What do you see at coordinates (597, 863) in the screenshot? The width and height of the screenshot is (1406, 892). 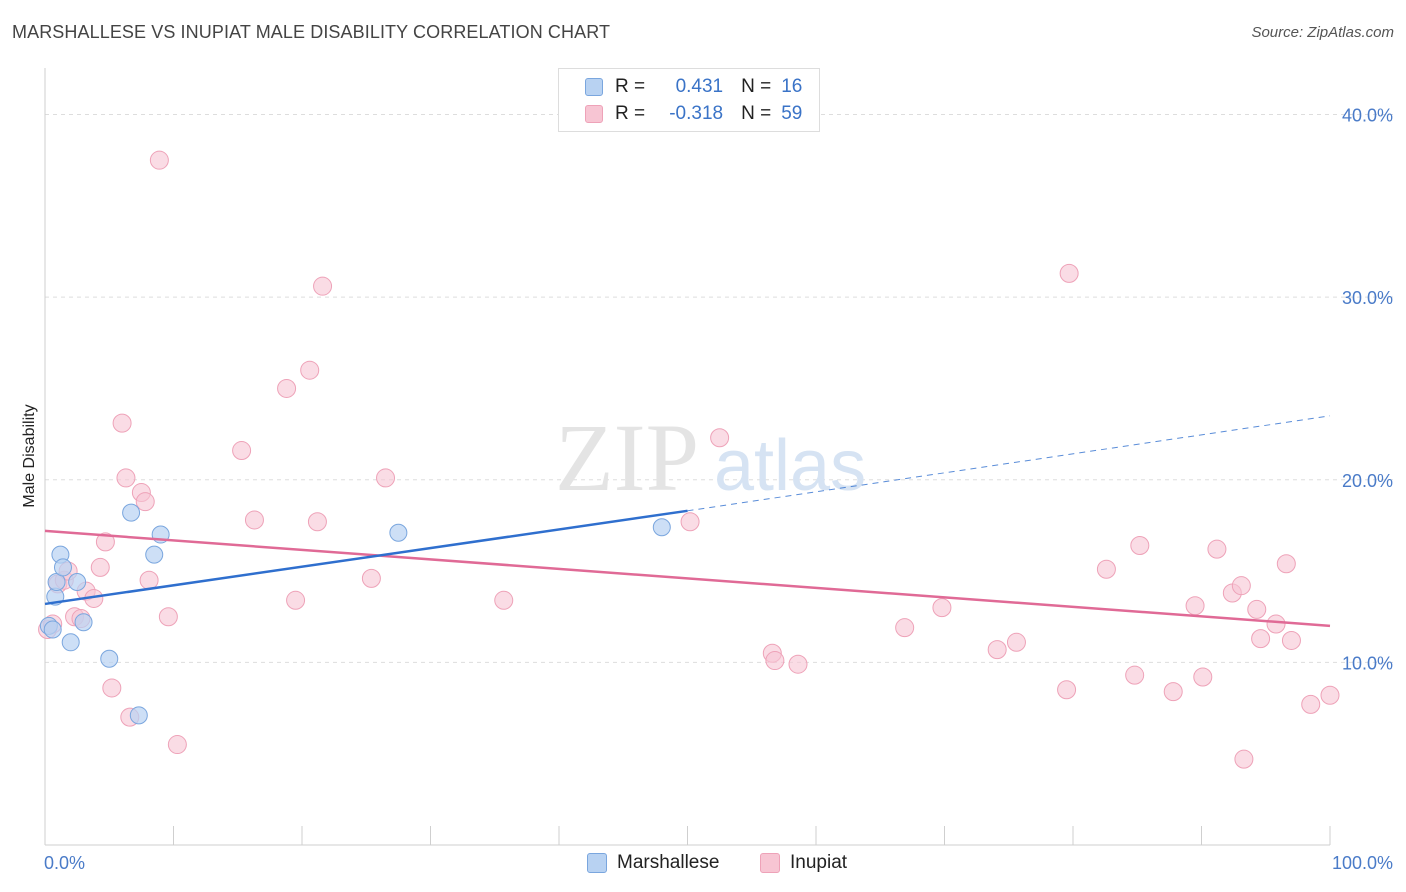 I see `marshallese-swatch` at bounding box center [597, 863].